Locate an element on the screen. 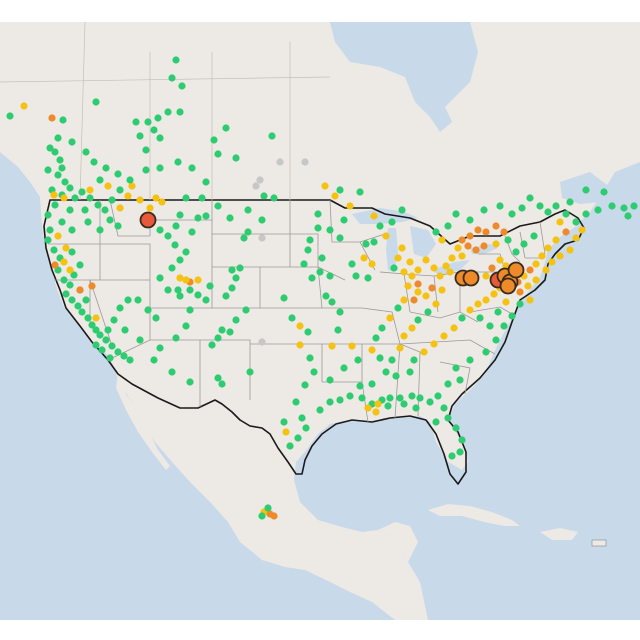  sensor-marker-no-data is located at coordinates (260, 180).